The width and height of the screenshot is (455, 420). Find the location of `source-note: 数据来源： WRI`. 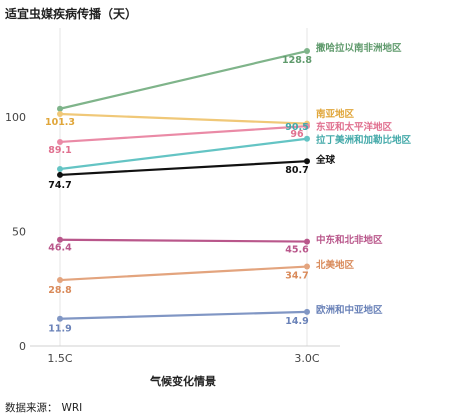

source-note: 数据来源： WRI is located at coordinates (45, 407).